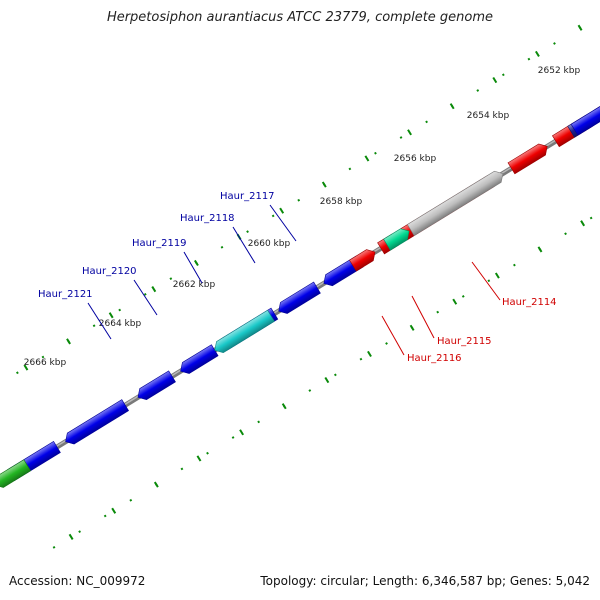  Describe the element at coordinates (194, 285) in the screenshot. I see `position-label: 2662 kbp` at that location.